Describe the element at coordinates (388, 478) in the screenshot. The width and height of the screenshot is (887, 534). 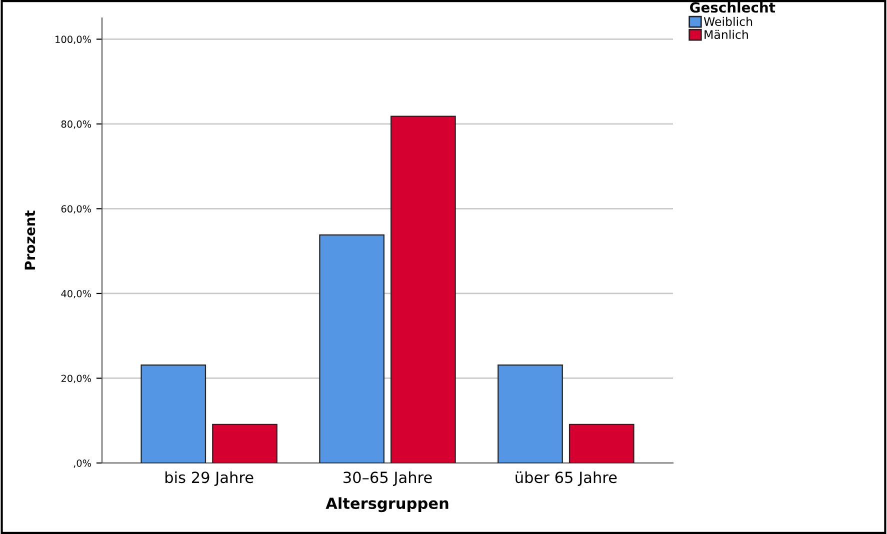
I see `x-tick-label: 30–65 Jahre` at that location.